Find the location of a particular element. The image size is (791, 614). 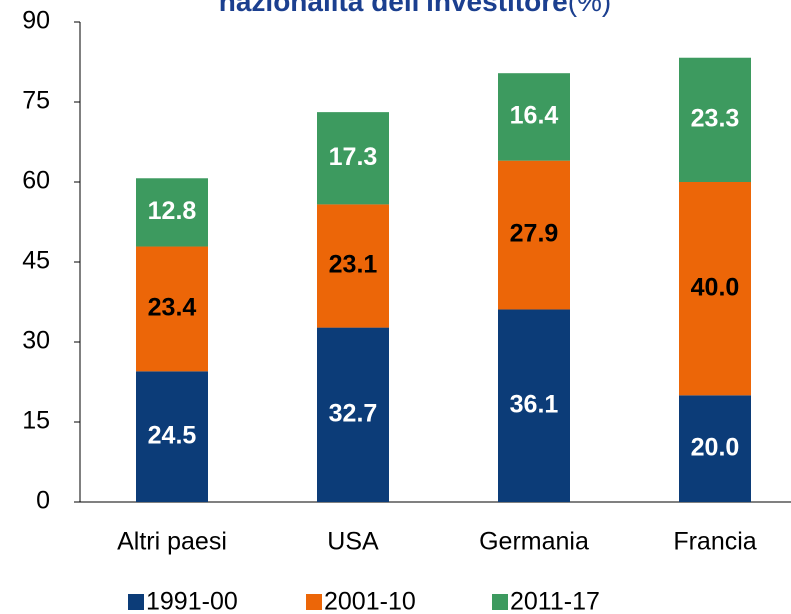

data-label: 17.3 is located at coordinates (353, 157).